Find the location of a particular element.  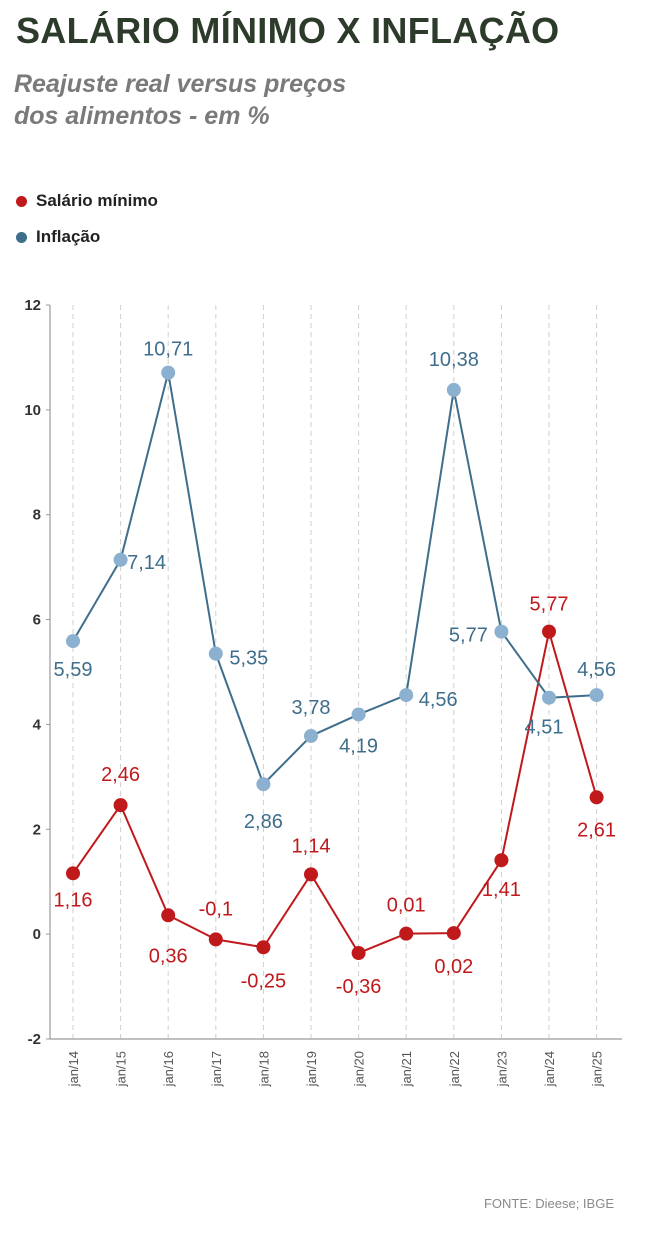

legend-label-salario: Salário mínimo is located at coordinates (97, 200).